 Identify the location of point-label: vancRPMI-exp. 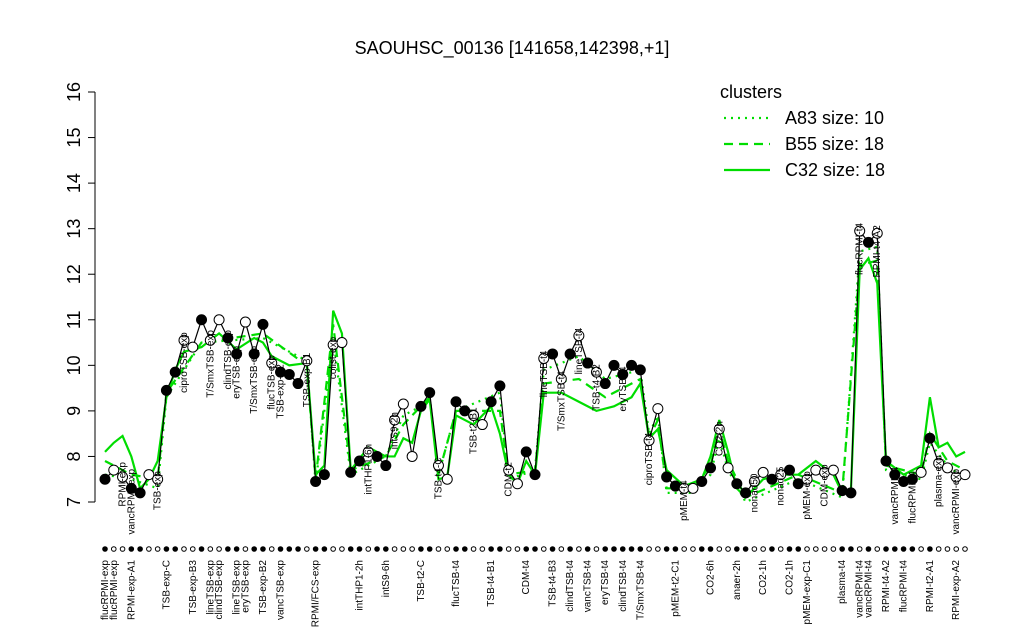
(956, 502).